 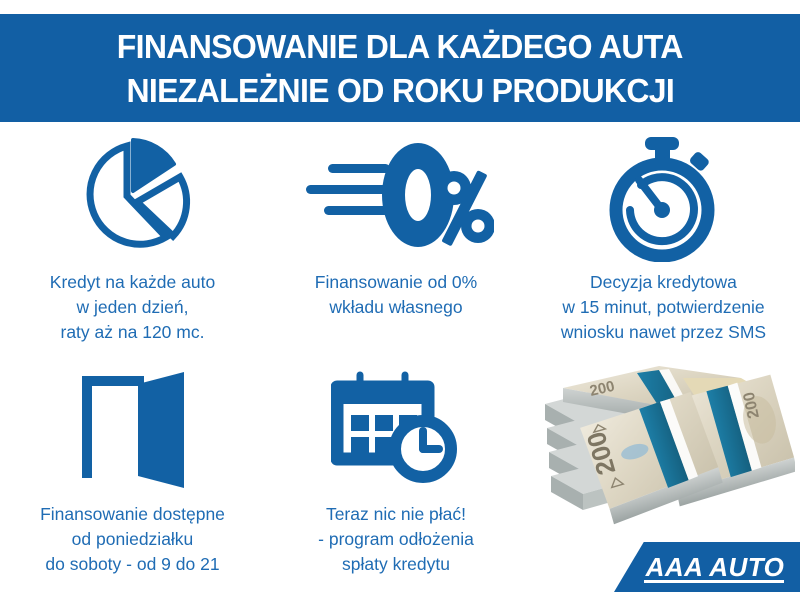 I want to click on feature-line-3: wniosku nawet przez SMS, so click(x=663, y=332).